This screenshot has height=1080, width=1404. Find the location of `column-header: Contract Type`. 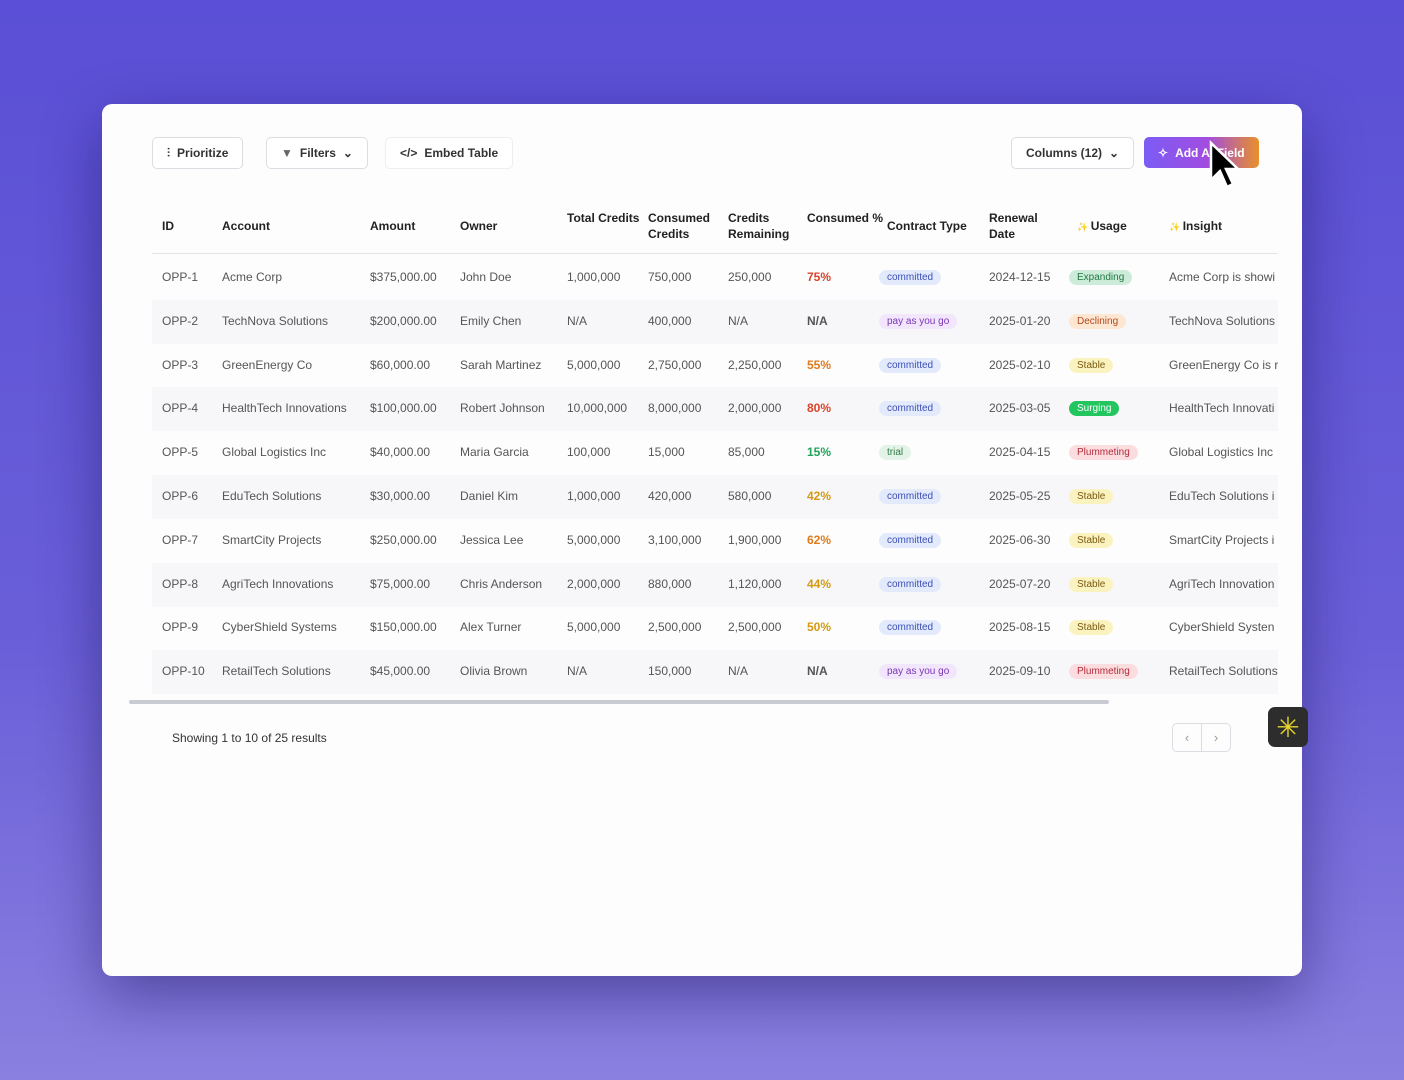

column-header: Contract Type is located at coordinates (927, 226).